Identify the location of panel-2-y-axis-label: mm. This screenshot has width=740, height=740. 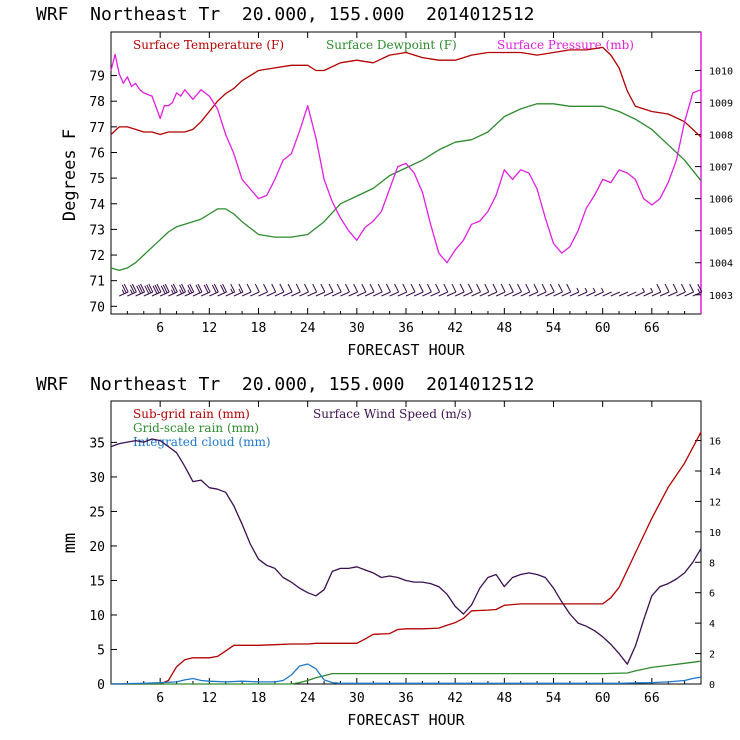
(70, 543).